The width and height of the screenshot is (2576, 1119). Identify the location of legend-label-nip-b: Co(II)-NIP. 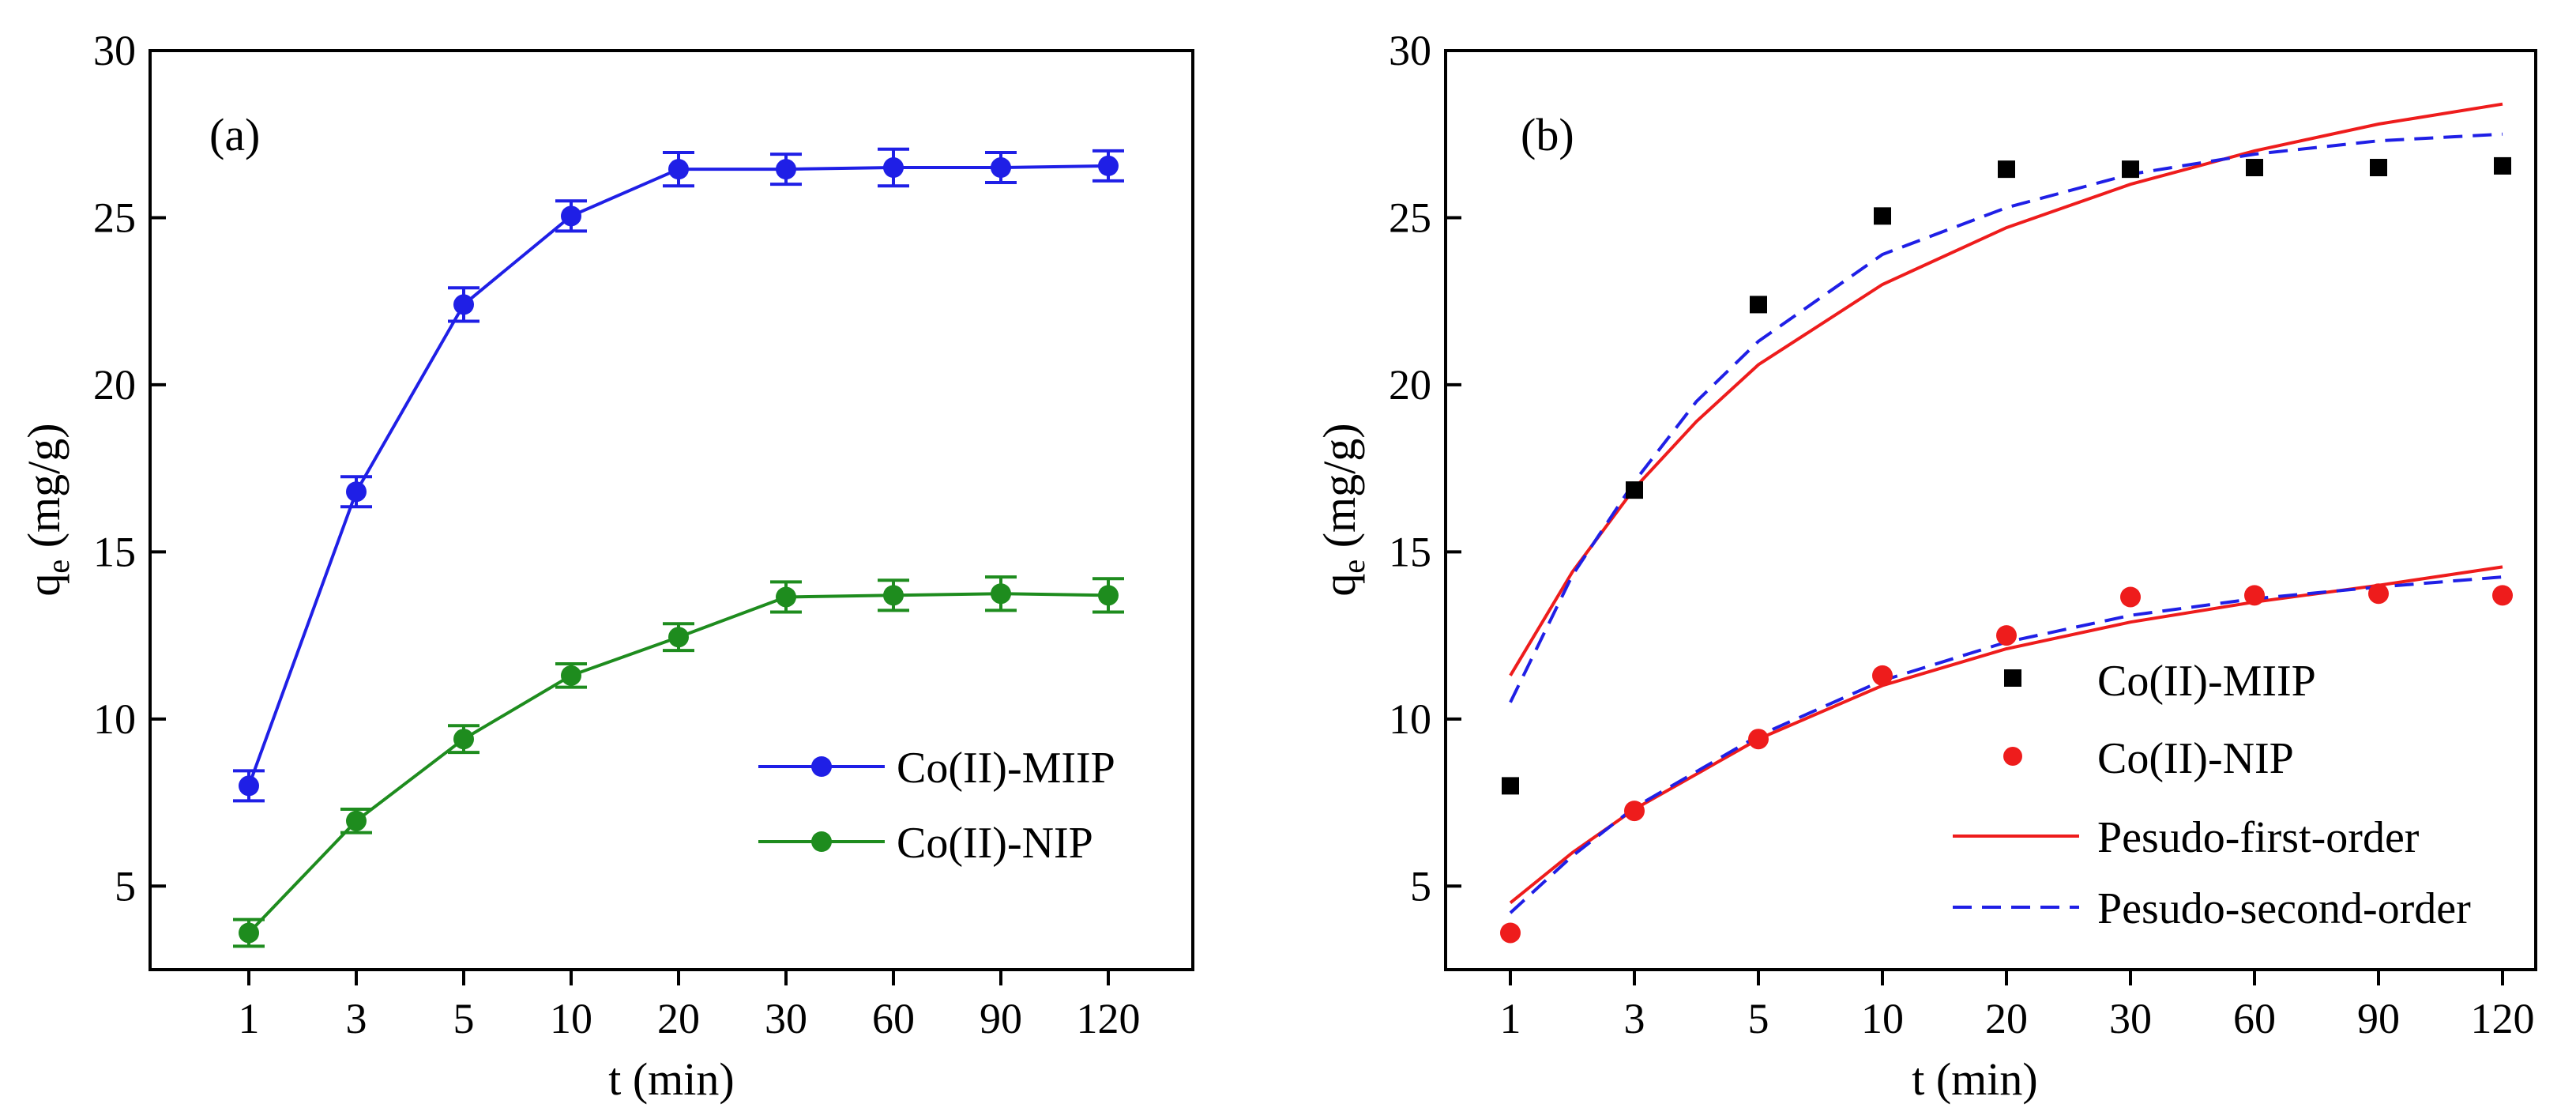
(2195, 758).